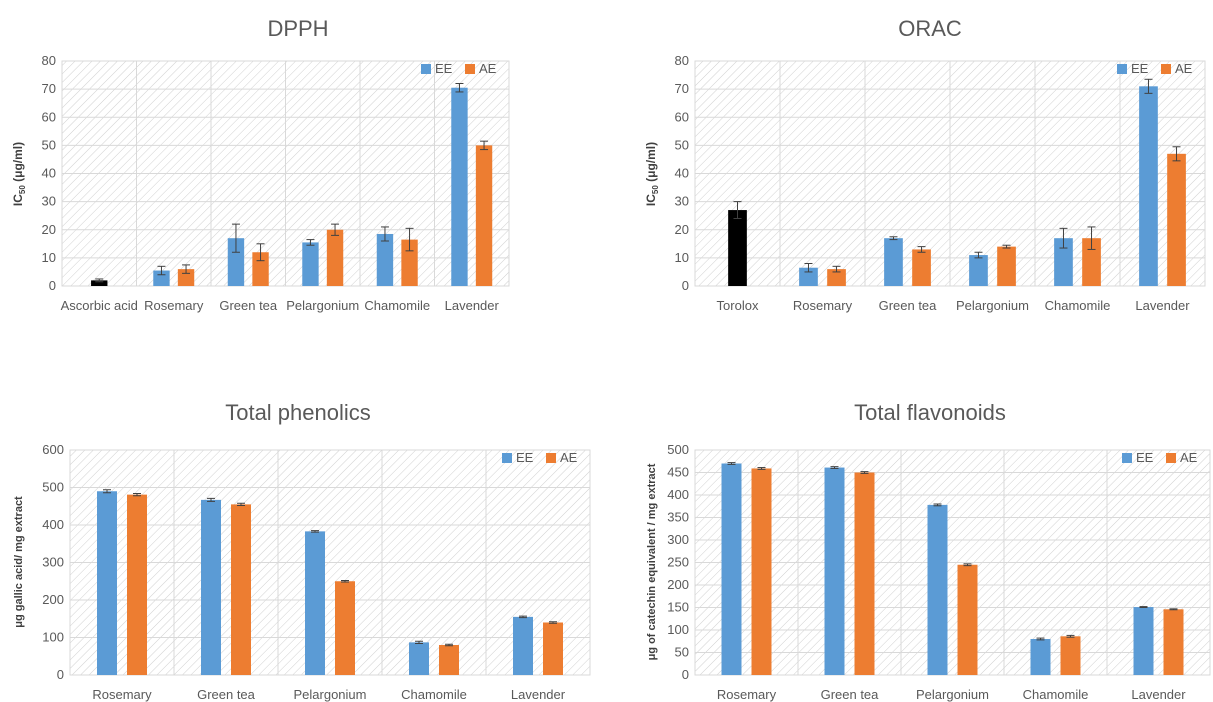 This screenshot has width=1213, height=702. What do you see at coordinates (397, 305) in the screenshot?
I see `x-tick-label: Chamomile` at bounding box center [397, 305].